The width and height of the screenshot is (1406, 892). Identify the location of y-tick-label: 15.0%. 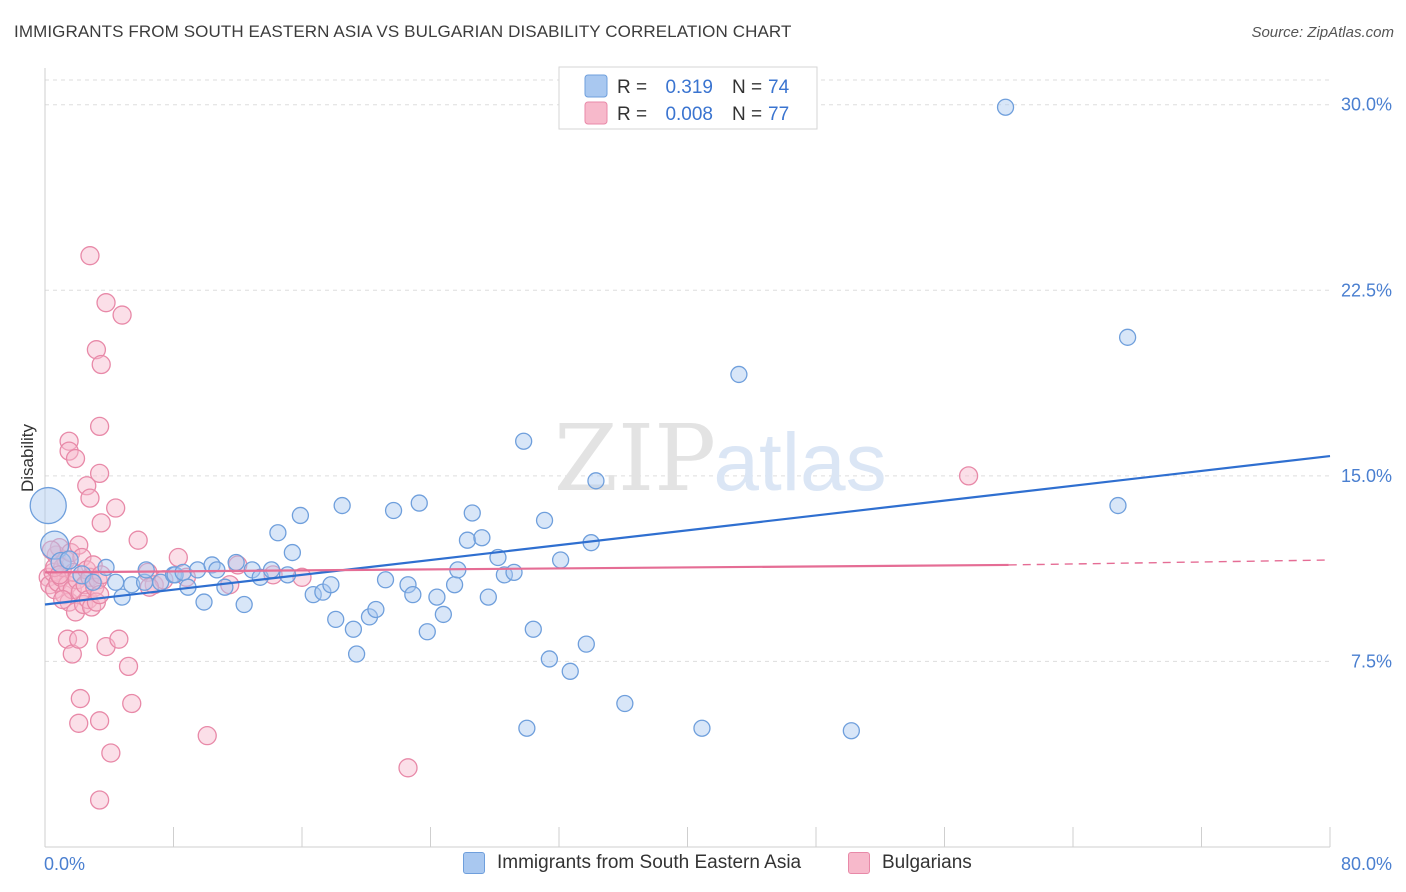
(1366, 476).